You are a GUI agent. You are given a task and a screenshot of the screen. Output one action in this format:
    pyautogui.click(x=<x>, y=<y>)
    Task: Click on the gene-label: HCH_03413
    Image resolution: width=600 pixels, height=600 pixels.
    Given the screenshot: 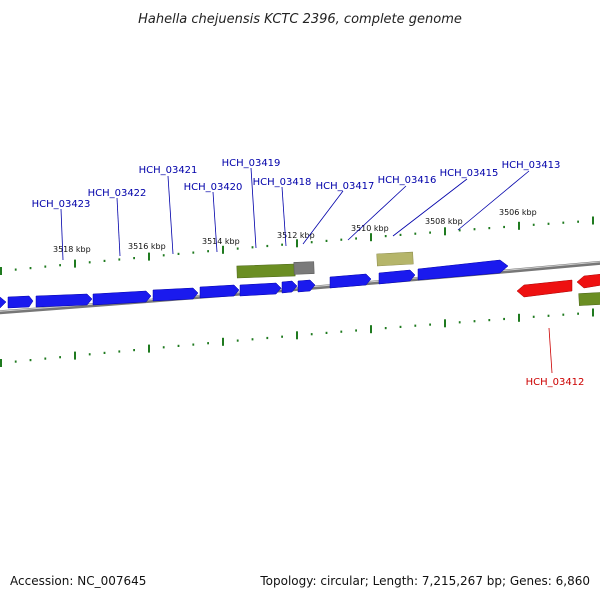 What is the action you would take?
    pyautogui.click(x=531, y=165)
    